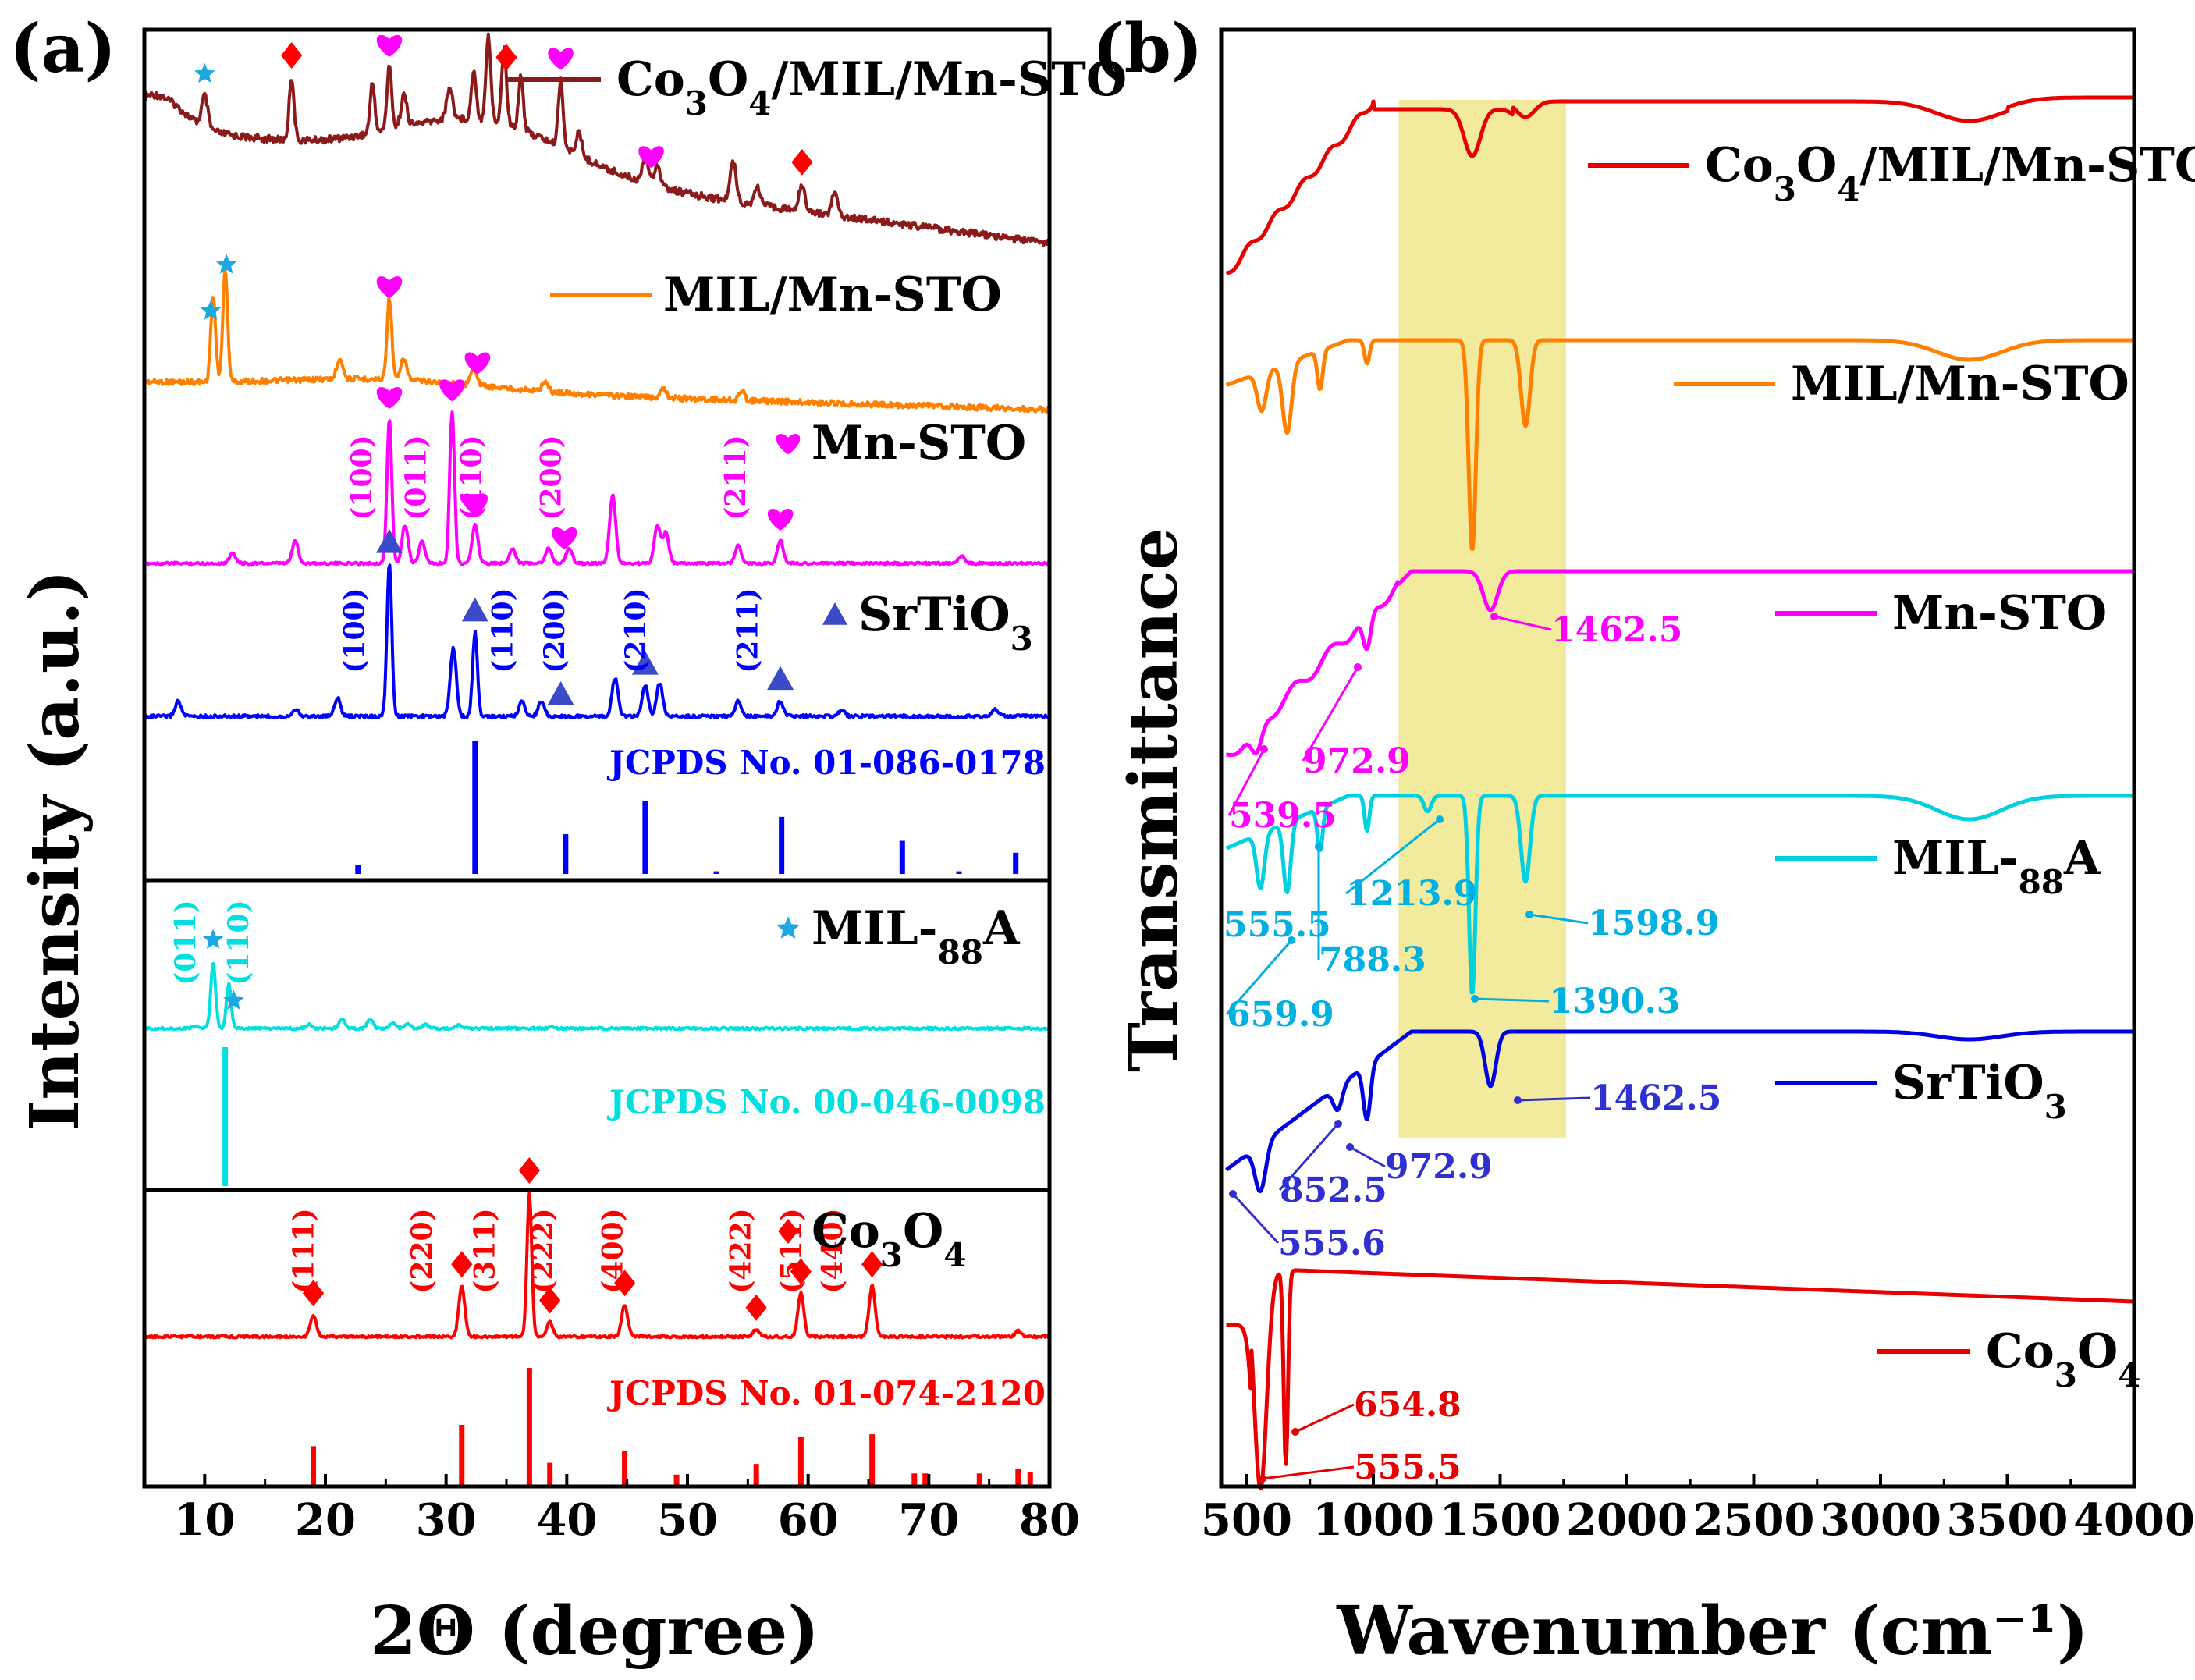  I want to click on xrd-series-mn-sto: (100) (011) (110) (200) (211) Mn-STO, so click(597, 473).